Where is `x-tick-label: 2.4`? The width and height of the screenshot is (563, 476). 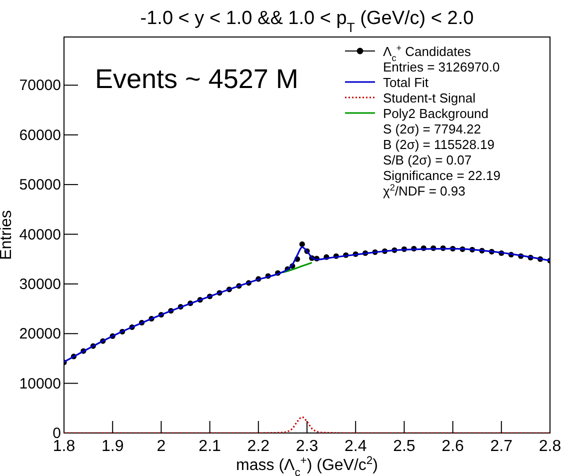
x-tick-label: 2.4 is located at coordinates (355, 446).